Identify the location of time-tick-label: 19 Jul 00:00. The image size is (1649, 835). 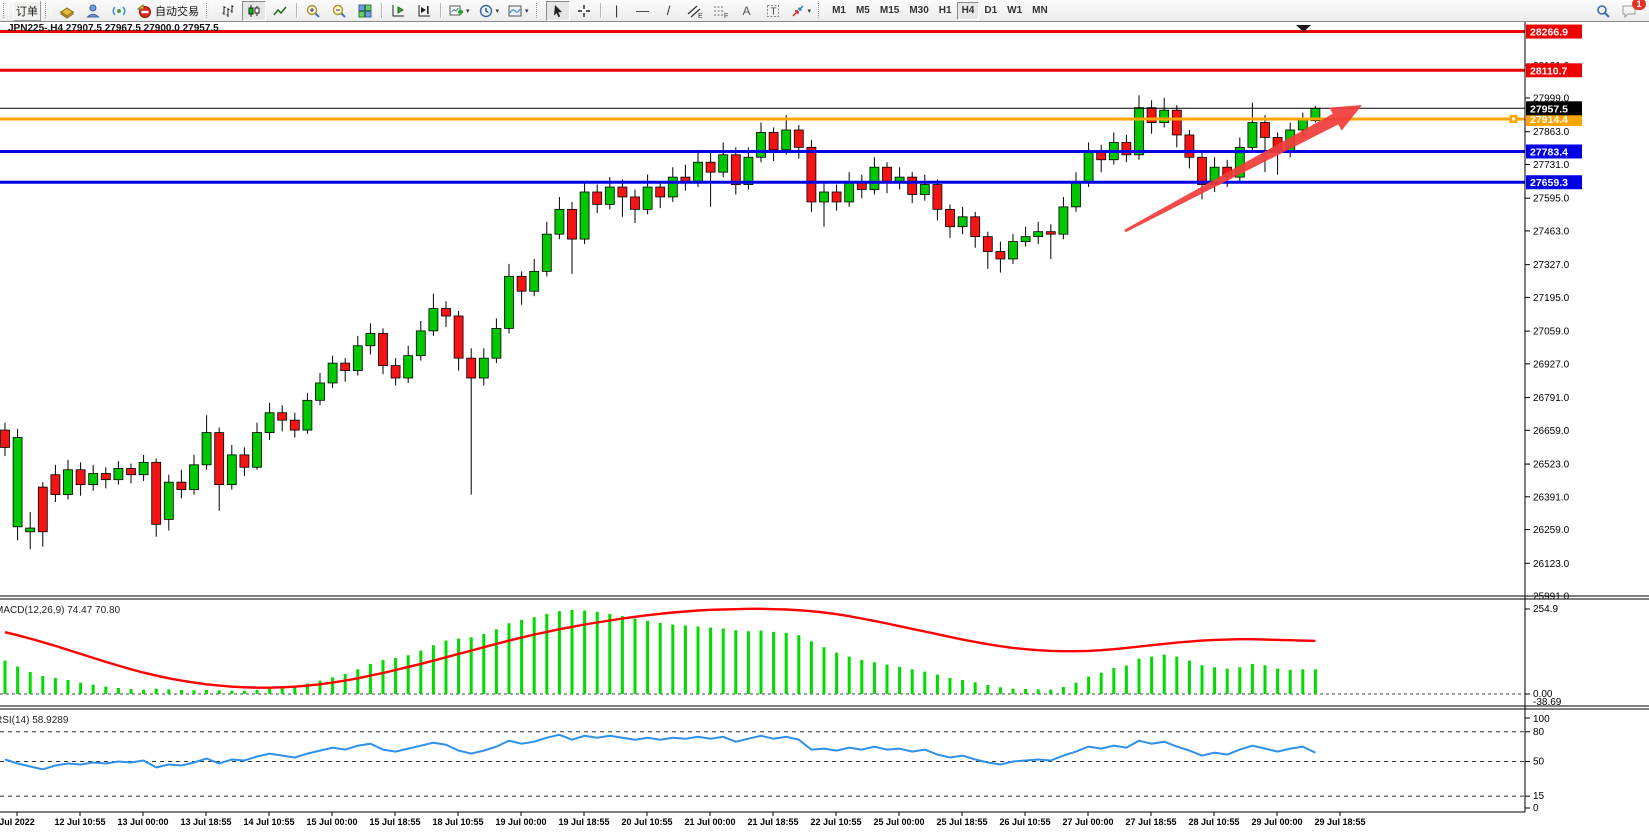
(520, 822).